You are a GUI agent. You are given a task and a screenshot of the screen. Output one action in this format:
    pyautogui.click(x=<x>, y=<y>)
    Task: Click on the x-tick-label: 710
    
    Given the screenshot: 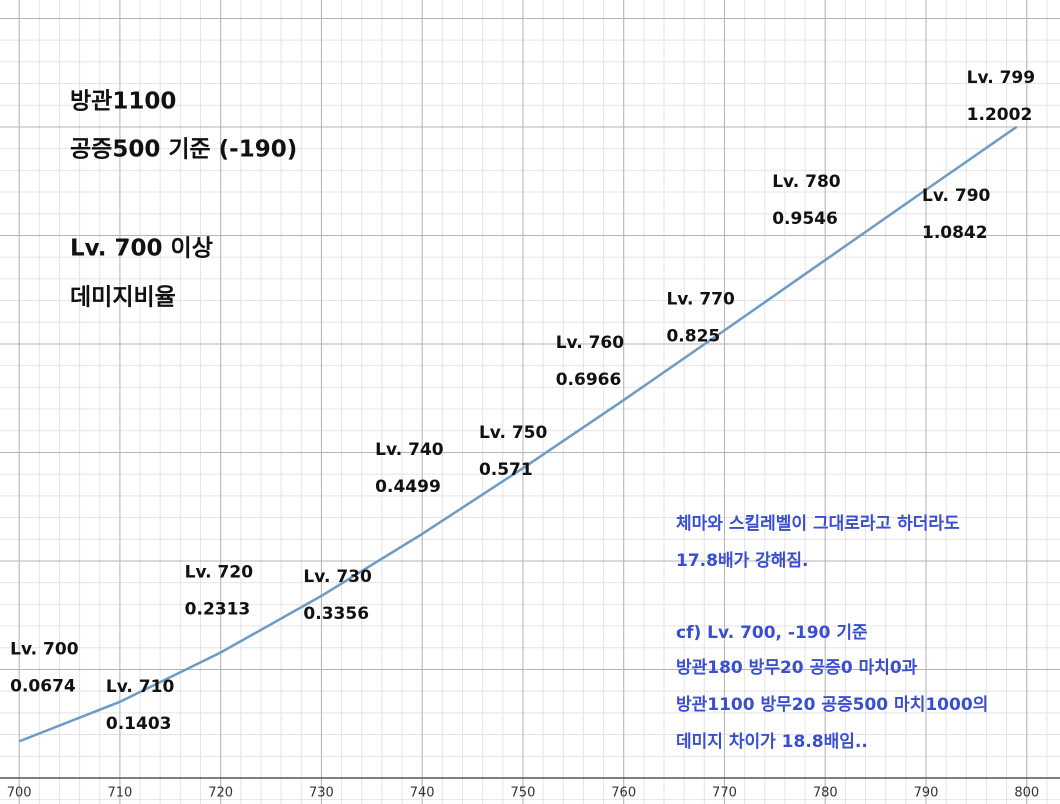 What is the action you would take?
    pyautogui.click(x=119, y=792)
    